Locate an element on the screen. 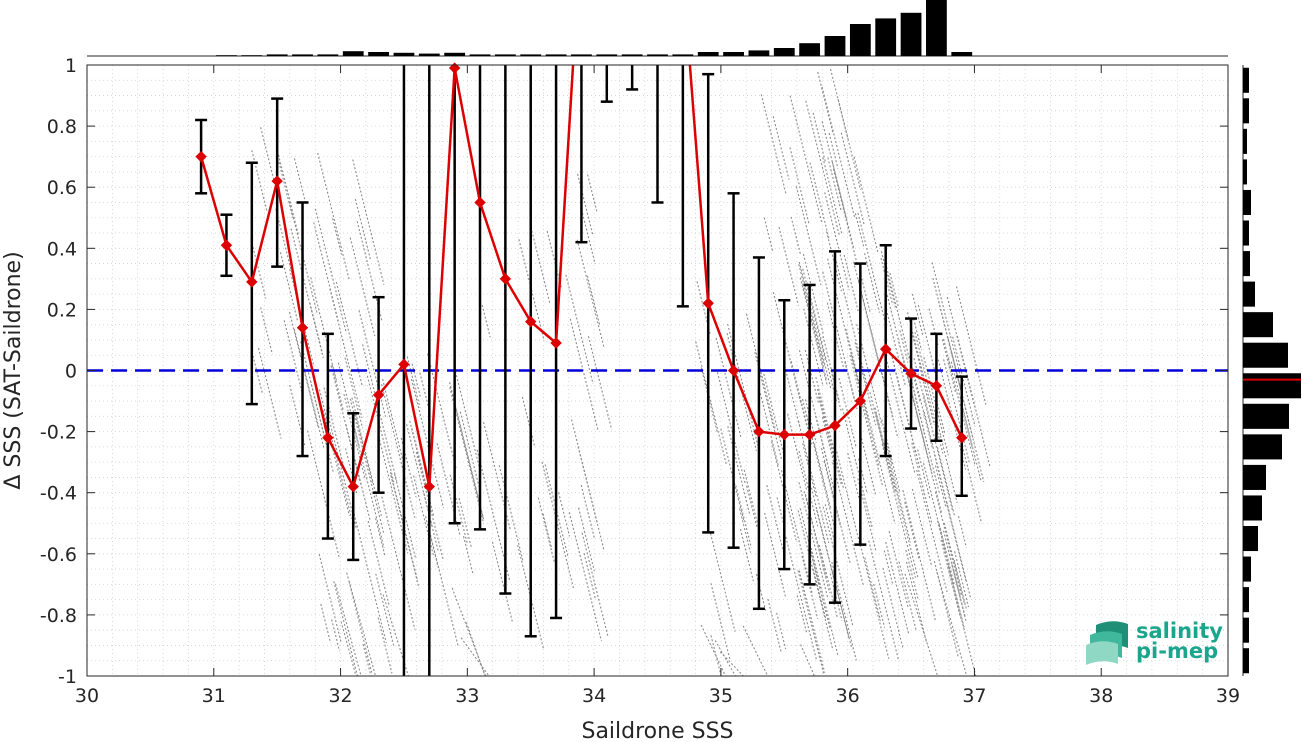 Image resolution: width=1302 pixels, height=742 pixels. y-tick-label: -0.8 is located at coordinates (58, 616).